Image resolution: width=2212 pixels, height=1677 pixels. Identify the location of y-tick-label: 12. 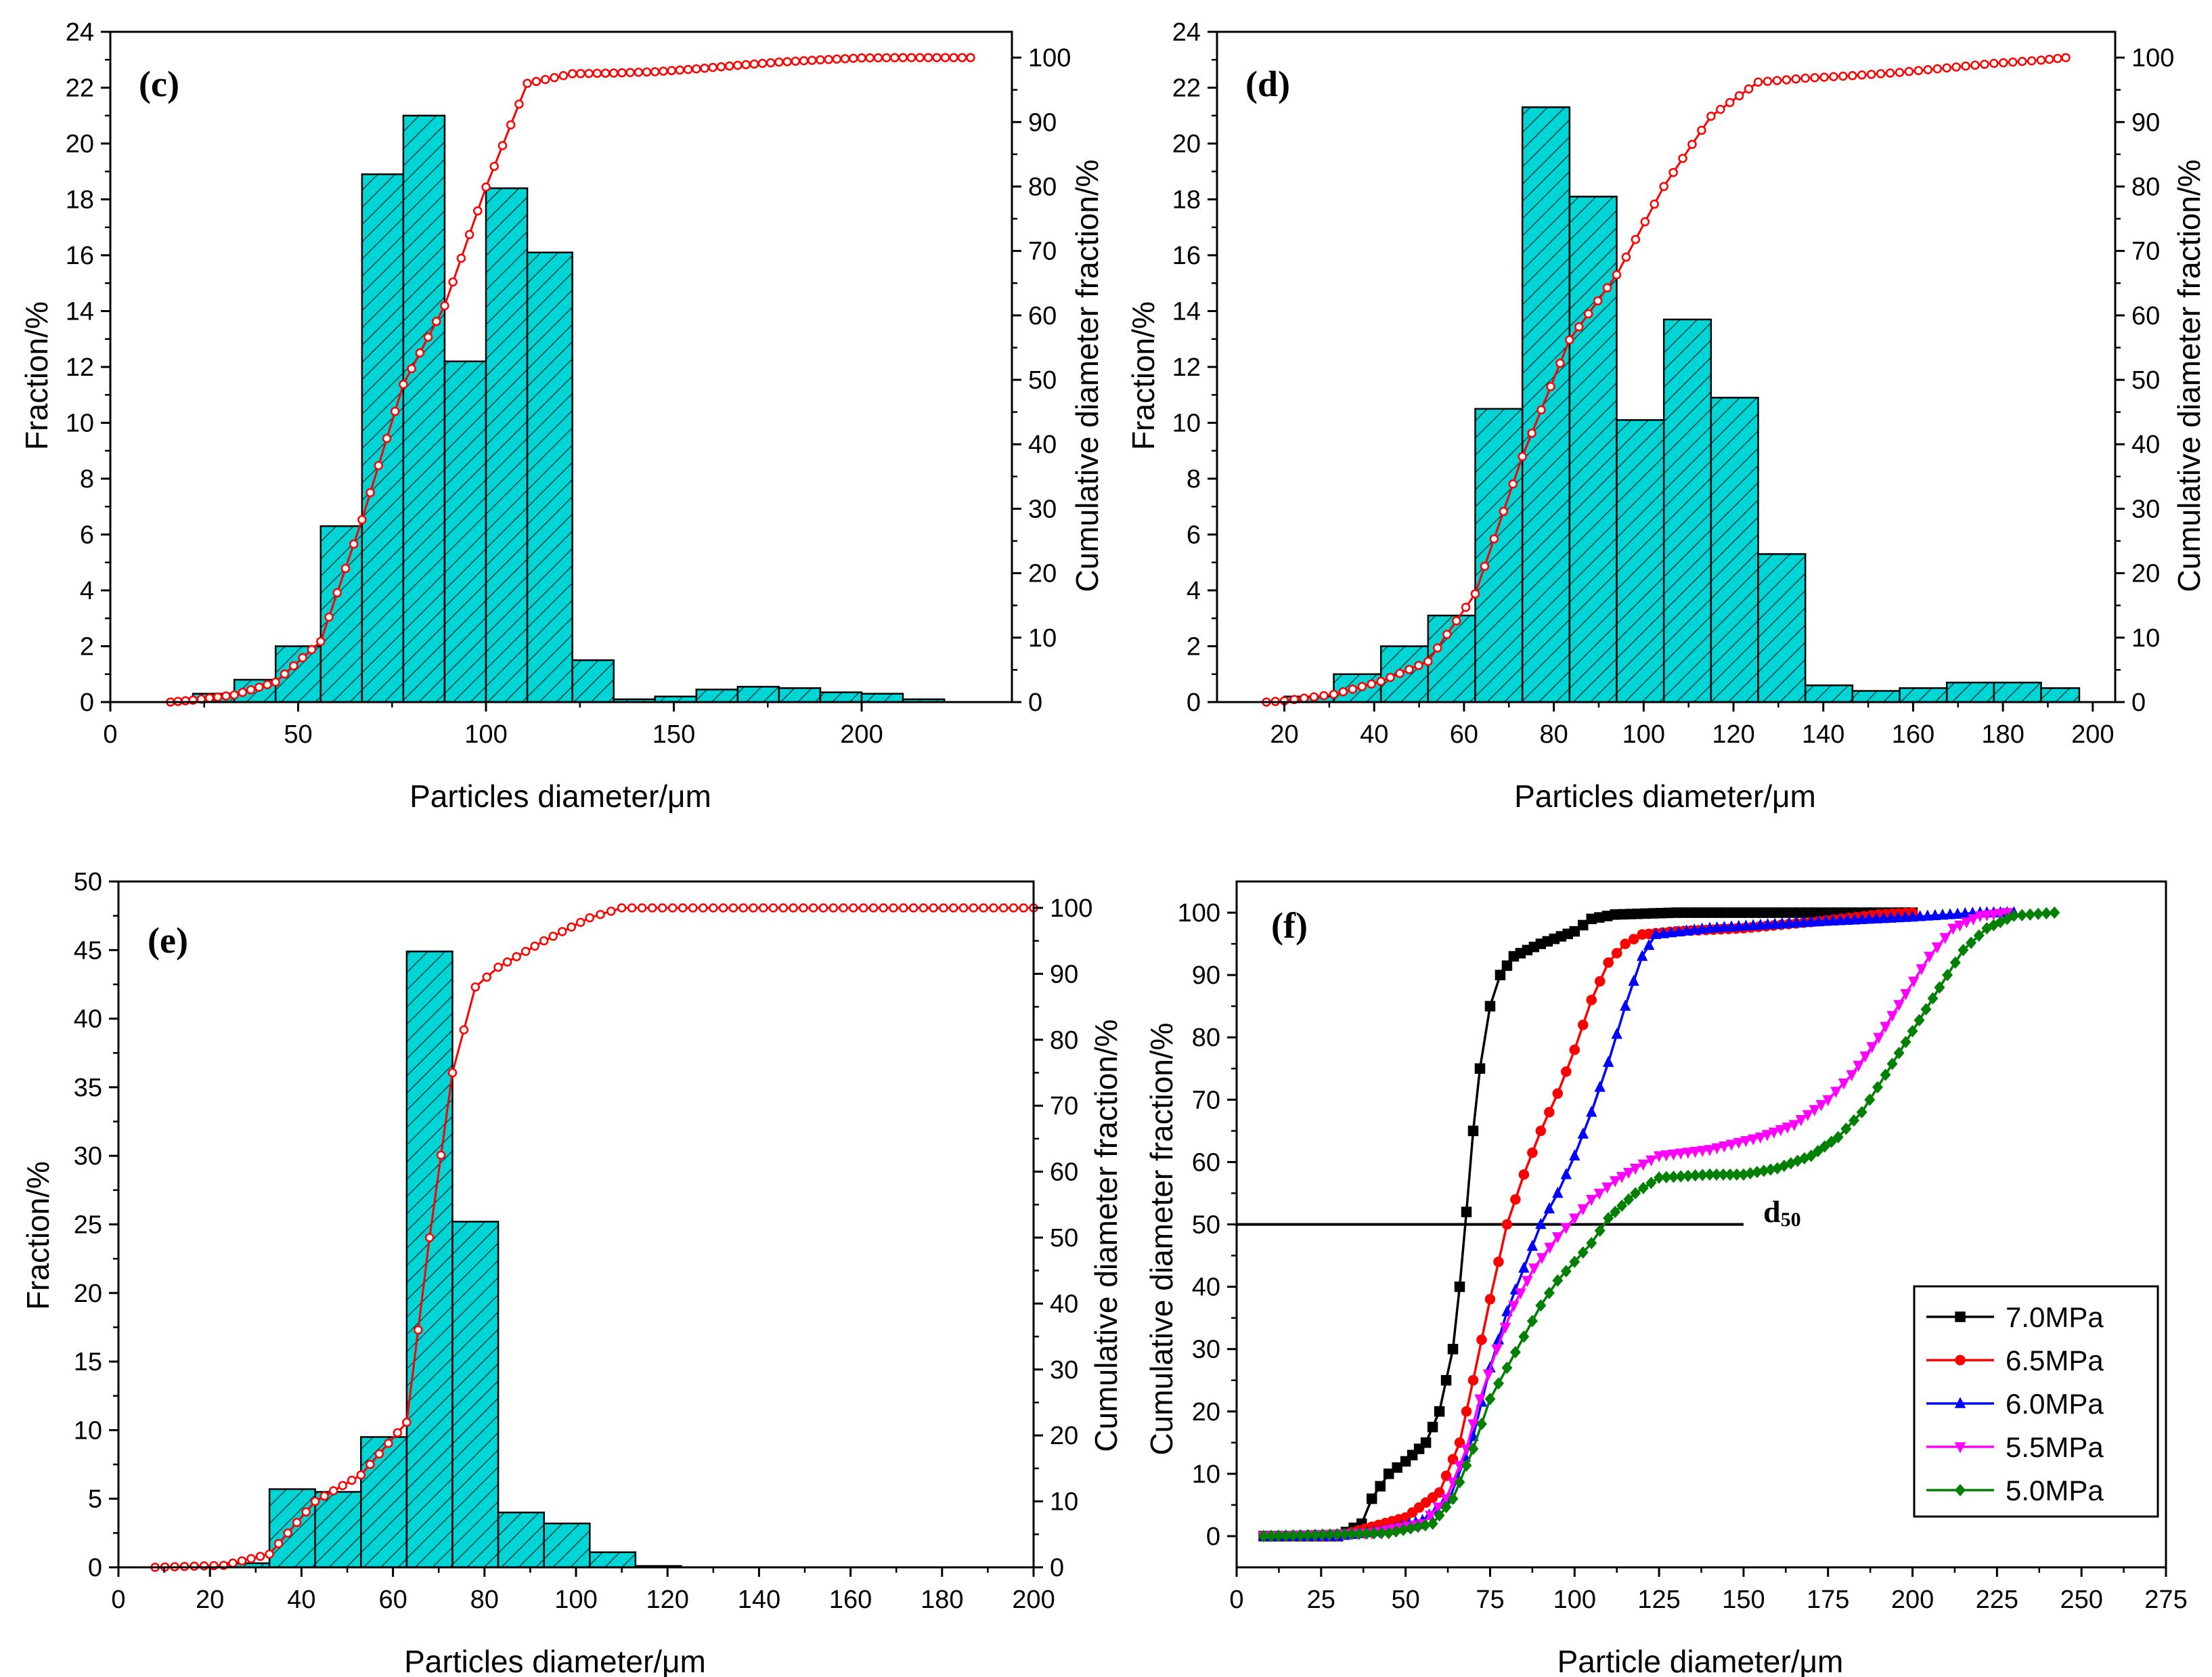
(80, 367).